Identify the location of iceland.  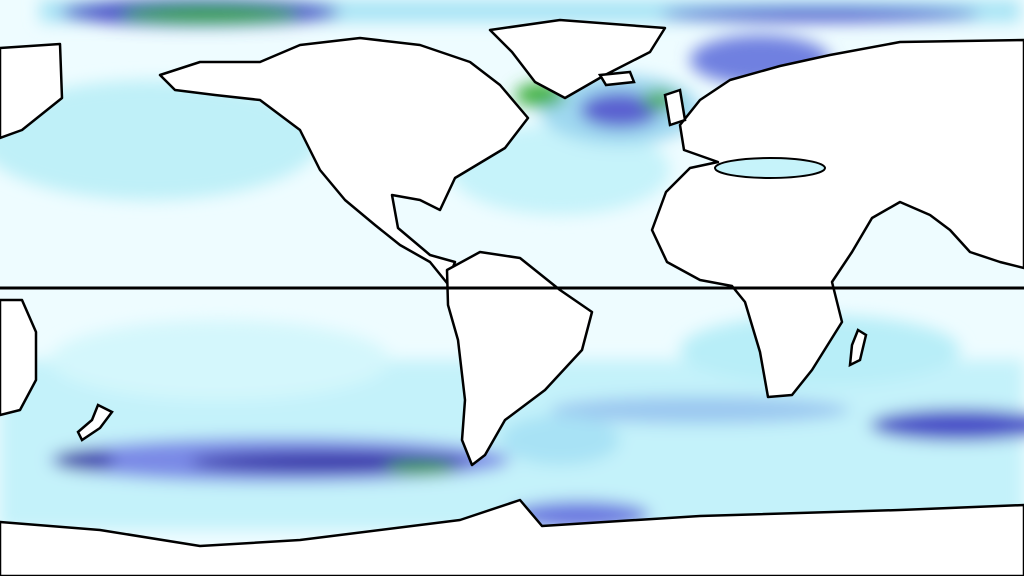
(616, 78).